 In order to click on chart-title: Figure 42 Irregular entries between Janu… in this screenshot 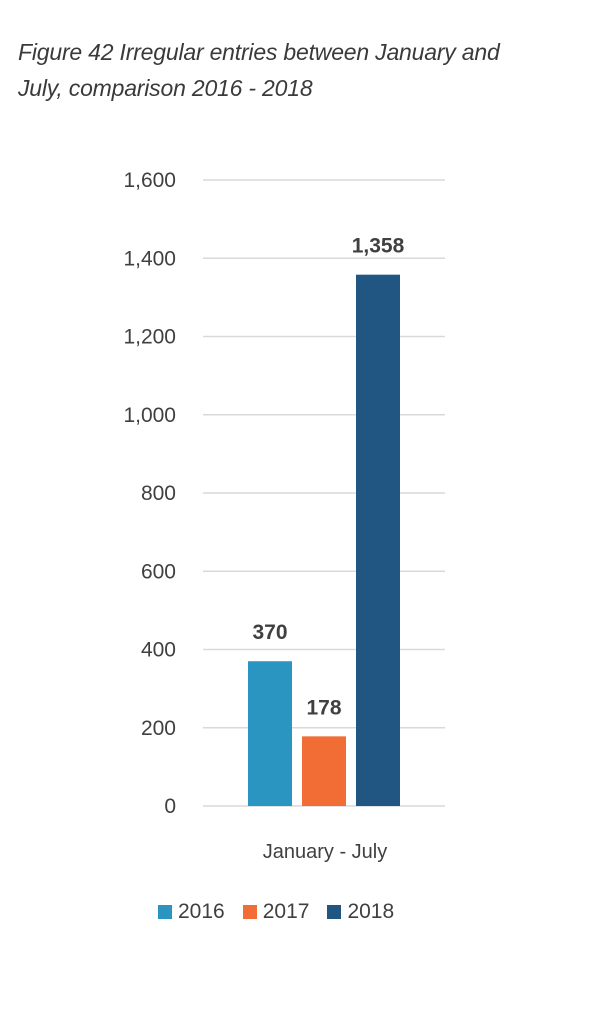, I will do `click(288, 70)`.